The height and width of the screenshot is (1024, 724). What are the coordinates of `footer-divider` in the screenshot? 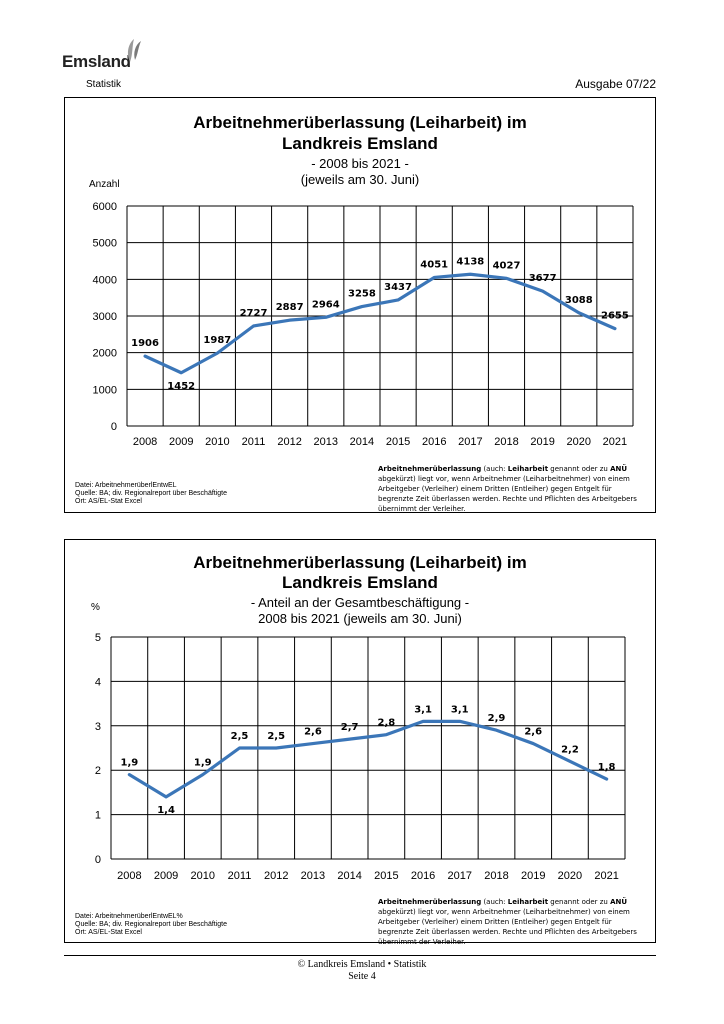 It's located at (360, 955).